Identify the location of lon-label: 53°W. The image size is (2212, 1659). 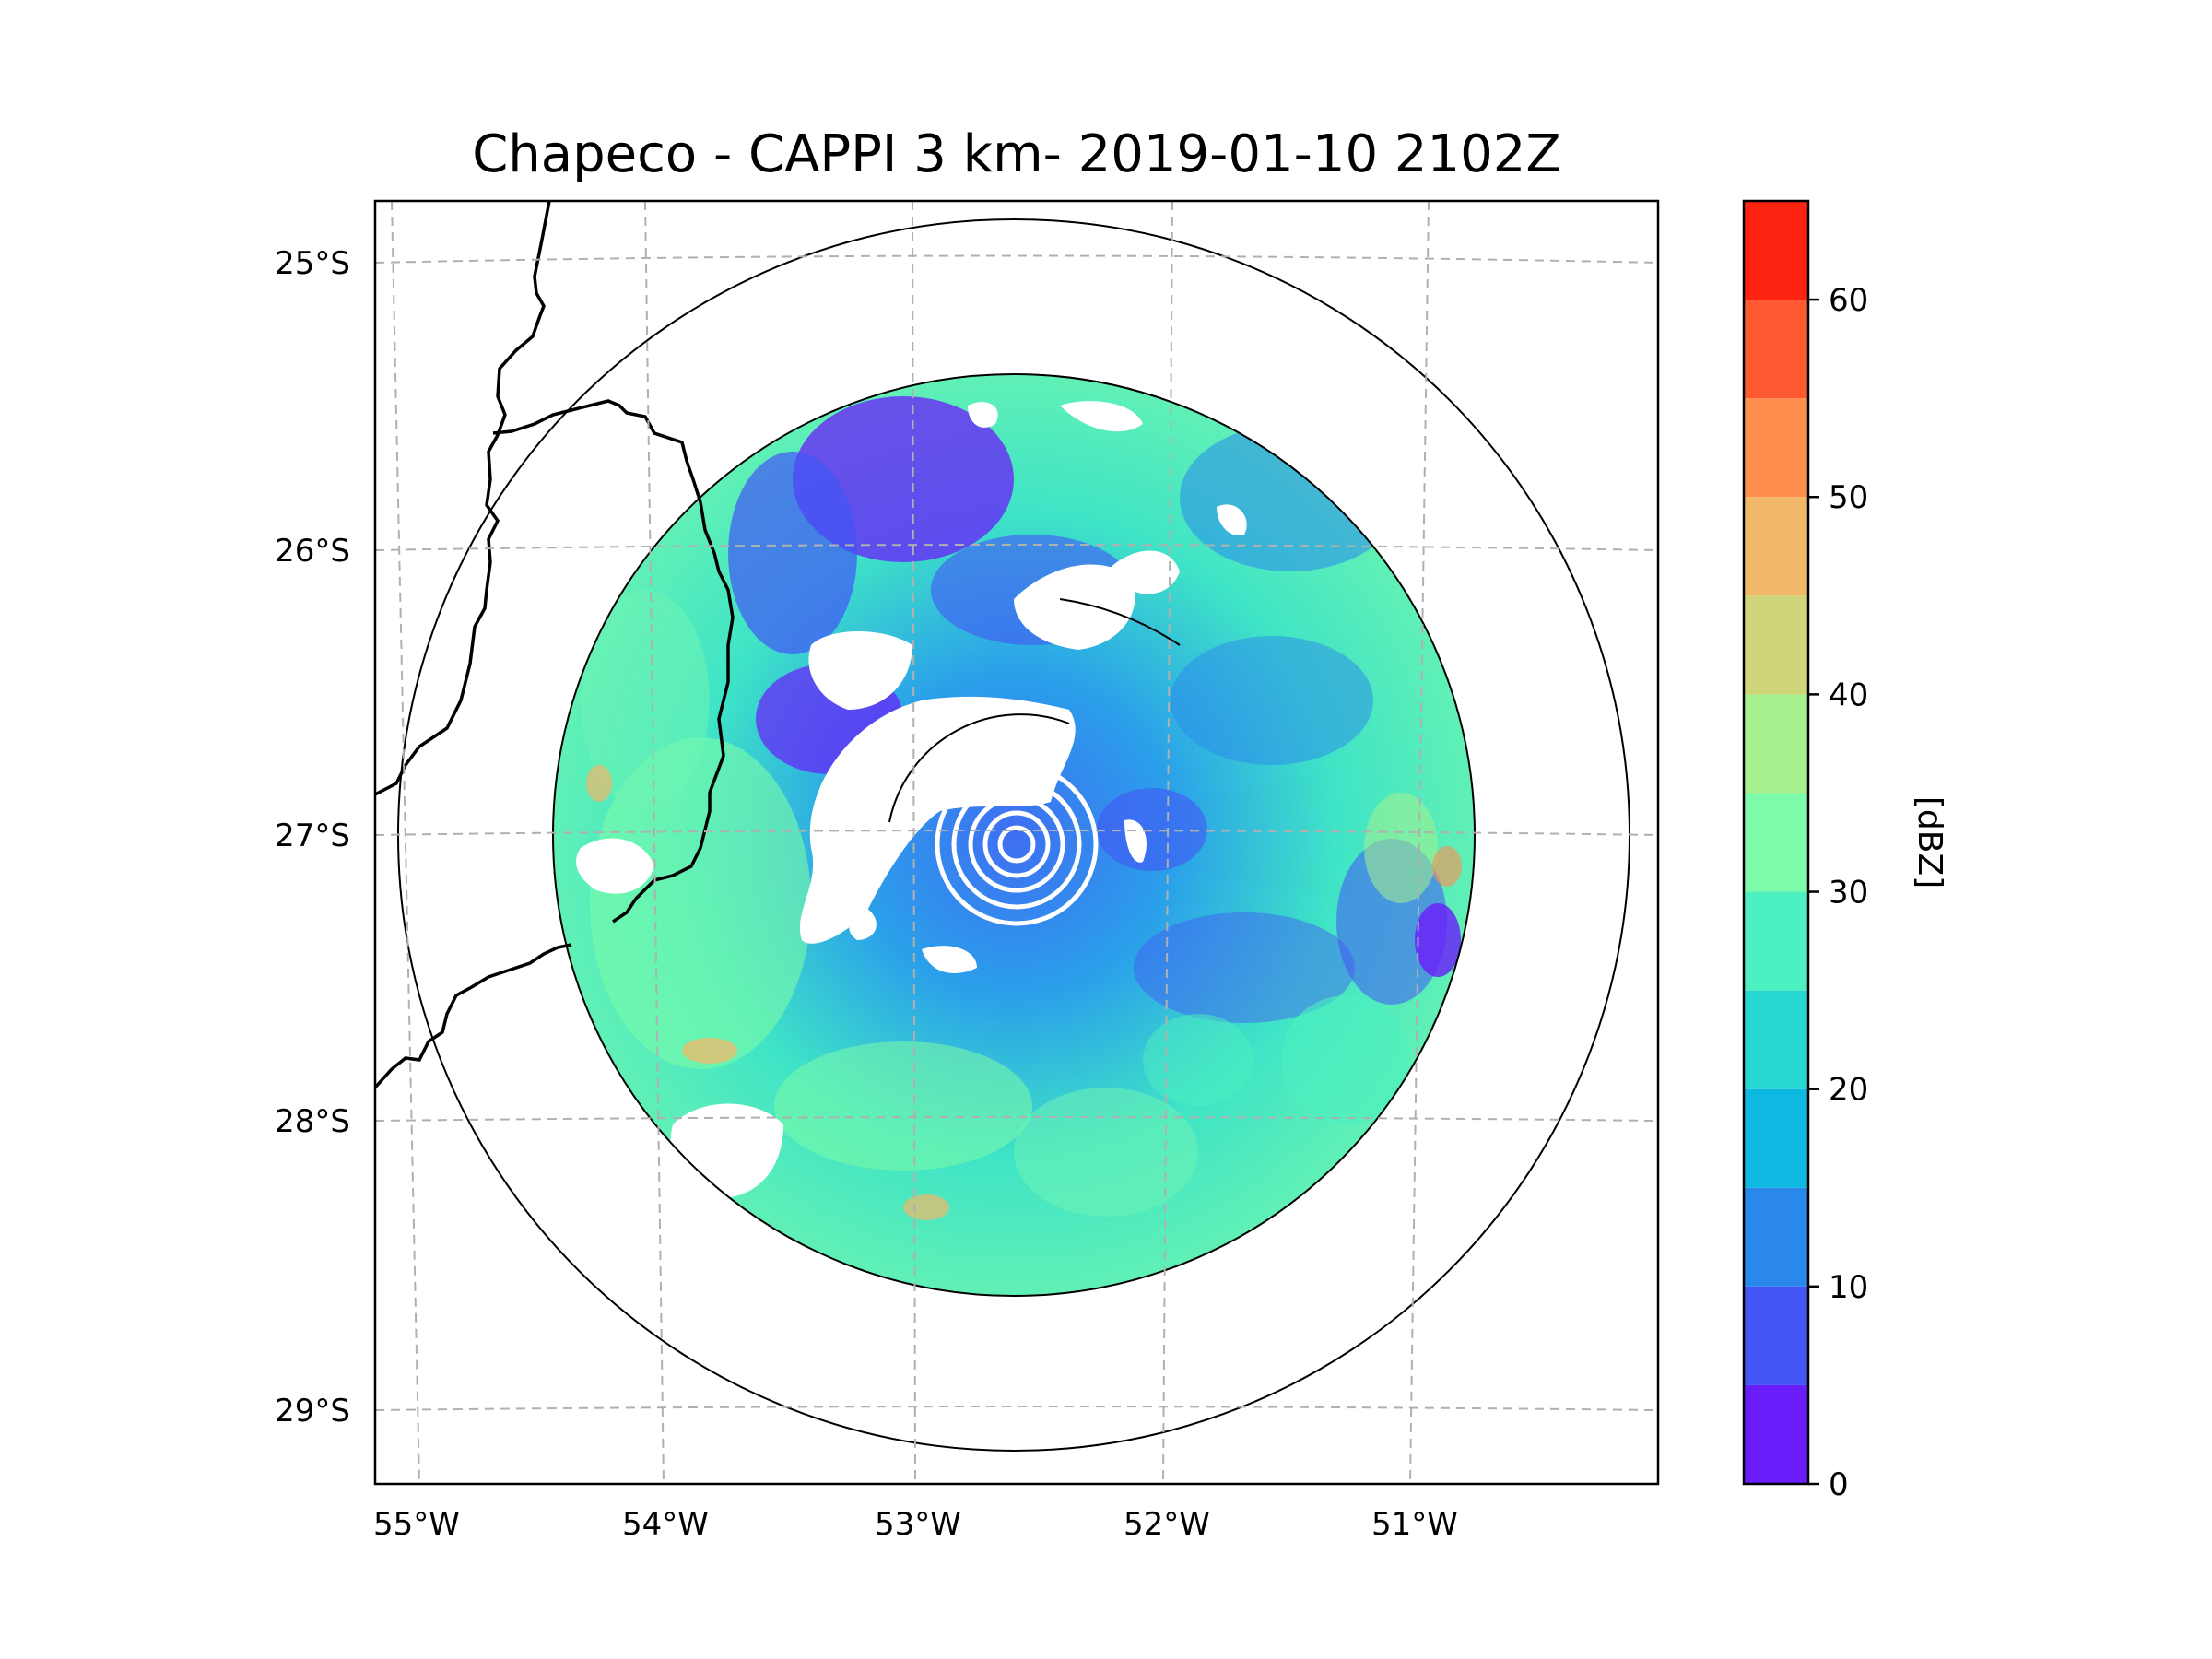
(918, 1524).